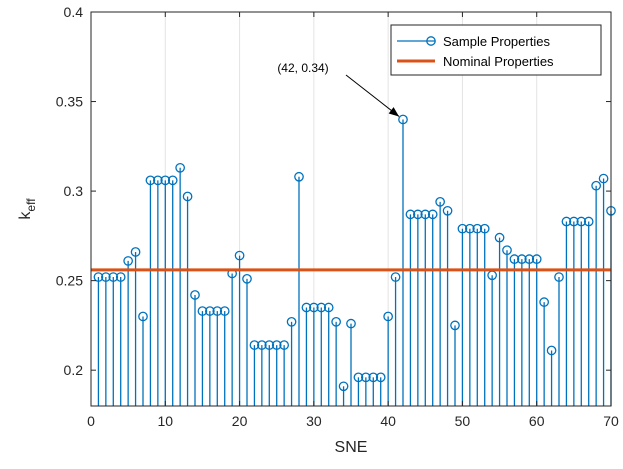 The image size is (623, 469). Describe the element at coordinates (498, 61) in the screenshot. I see `legend-nominal-label: Nominal Properties` at that location.